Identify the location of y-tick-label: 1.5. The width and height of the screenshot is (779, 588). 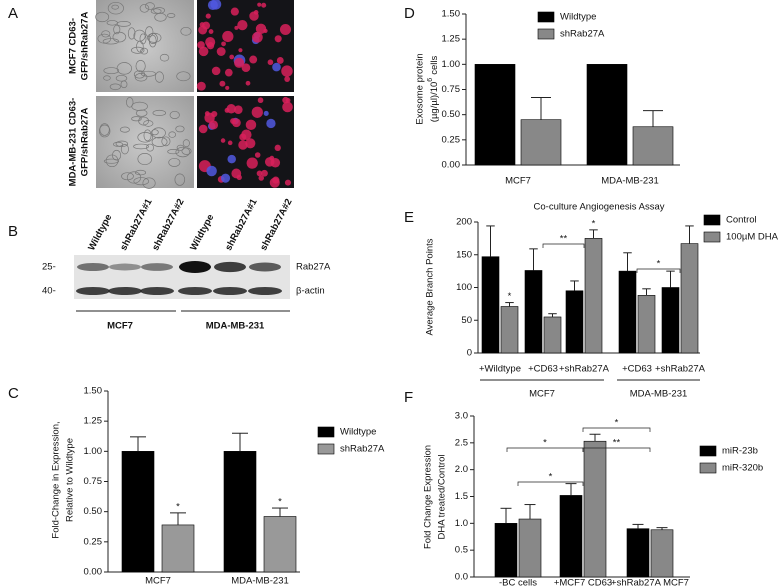
(461, 496).